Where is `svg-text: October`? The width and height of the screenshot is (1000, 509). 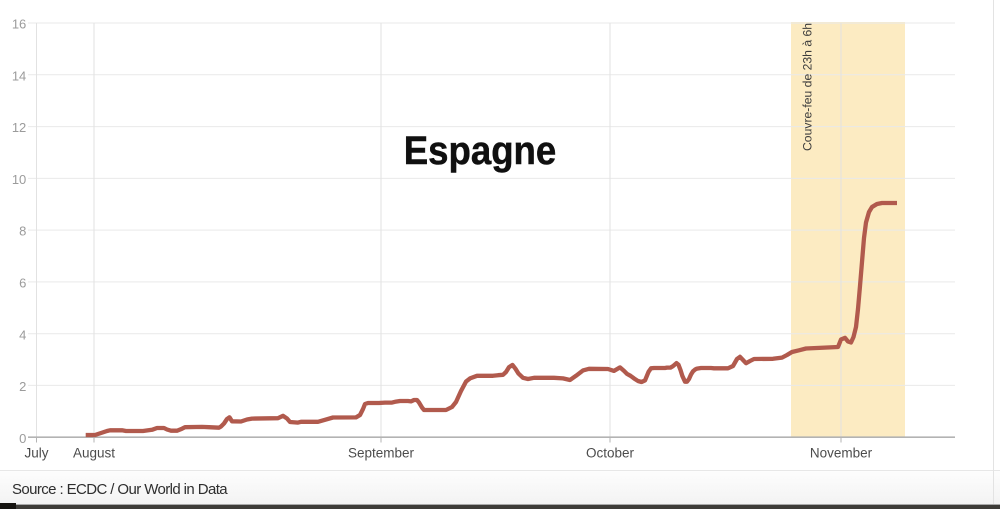 svg-text: October is located at coordinates (610, 452).